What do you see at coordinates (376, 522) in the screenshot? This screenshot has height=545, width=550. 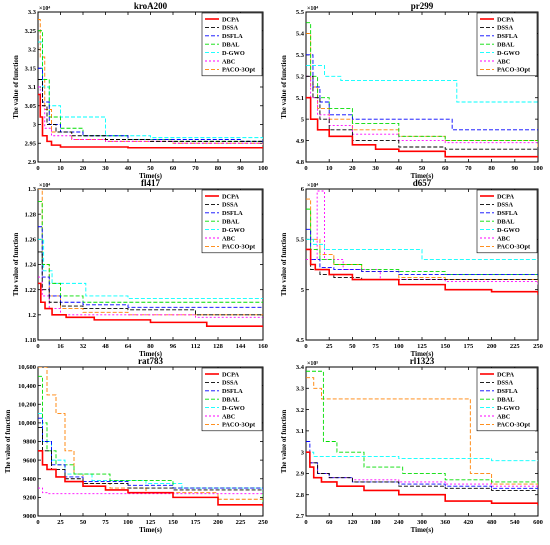 I see `x-tick-label: 180` at bounding box center [376, 522].